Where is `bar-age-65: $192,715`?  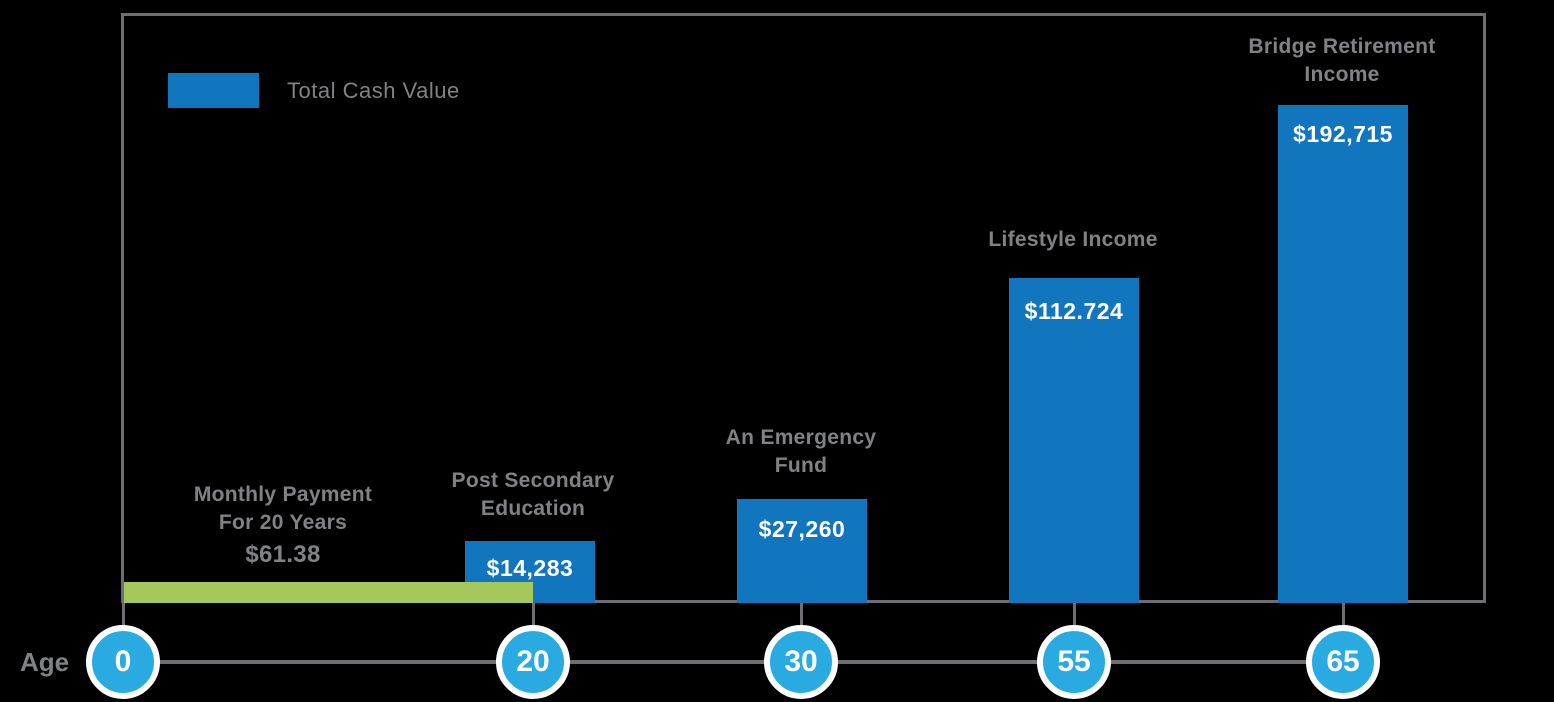
bar-age-65: $192,715 is located at coordinates (1343, 354).